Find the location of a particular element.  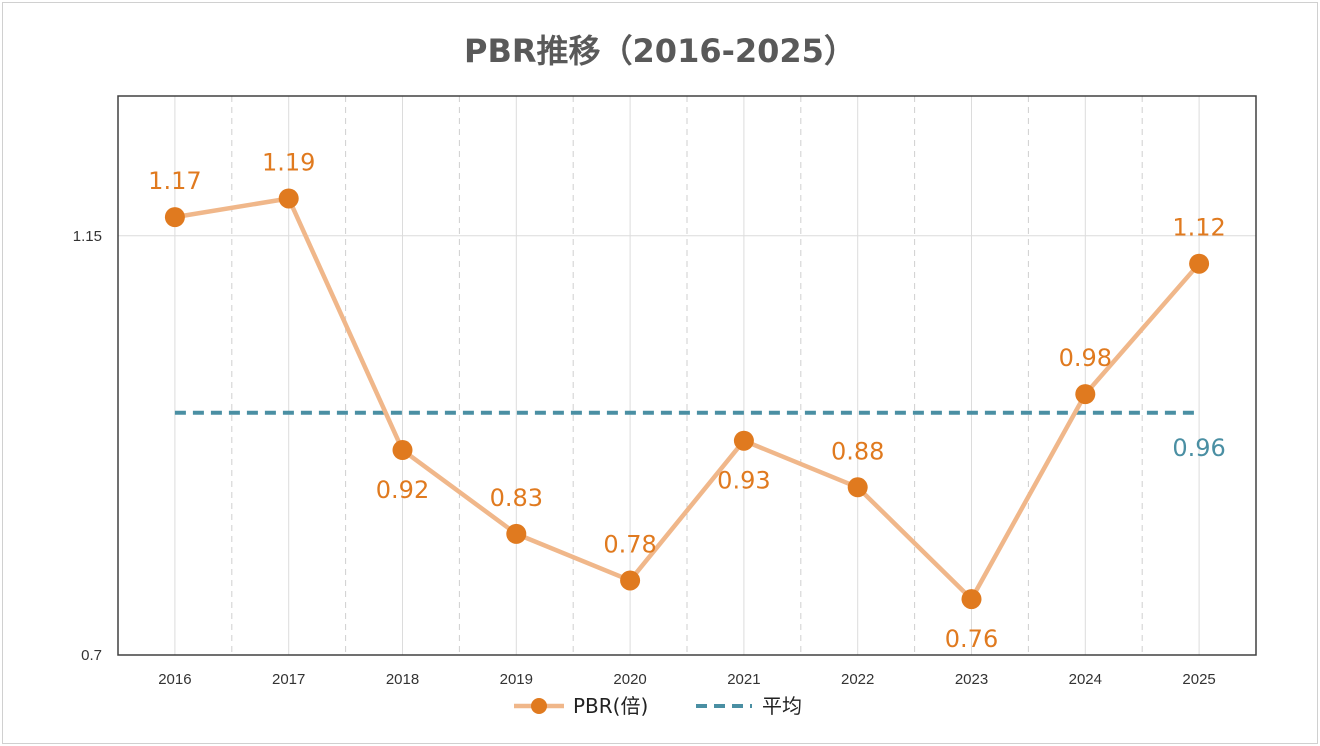

x-tick-label: 2017 is located at coordinates (288, 679).